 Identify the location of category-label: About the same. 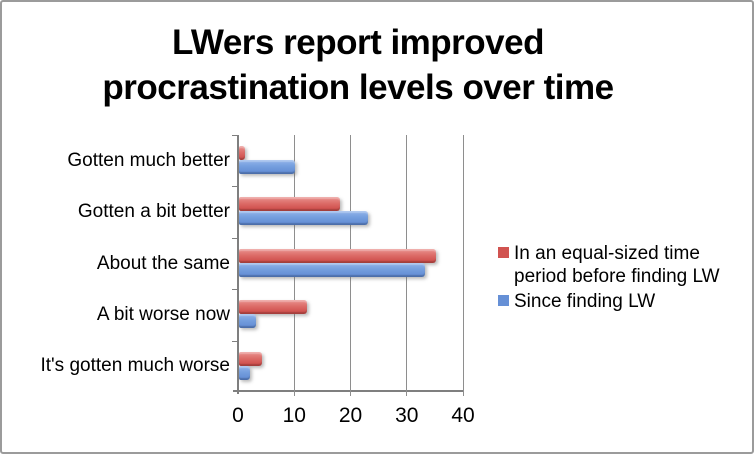
(163, 263).